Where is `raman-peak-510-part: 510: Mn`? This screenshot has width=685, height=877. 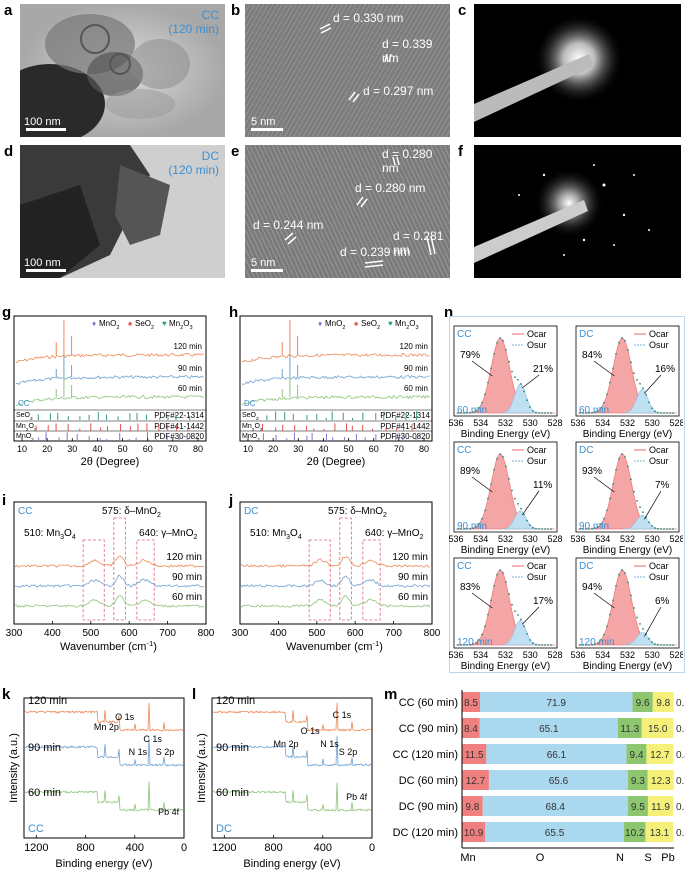
raman-peak-510-part: 510: Mn is located at coordinates (268, 533).